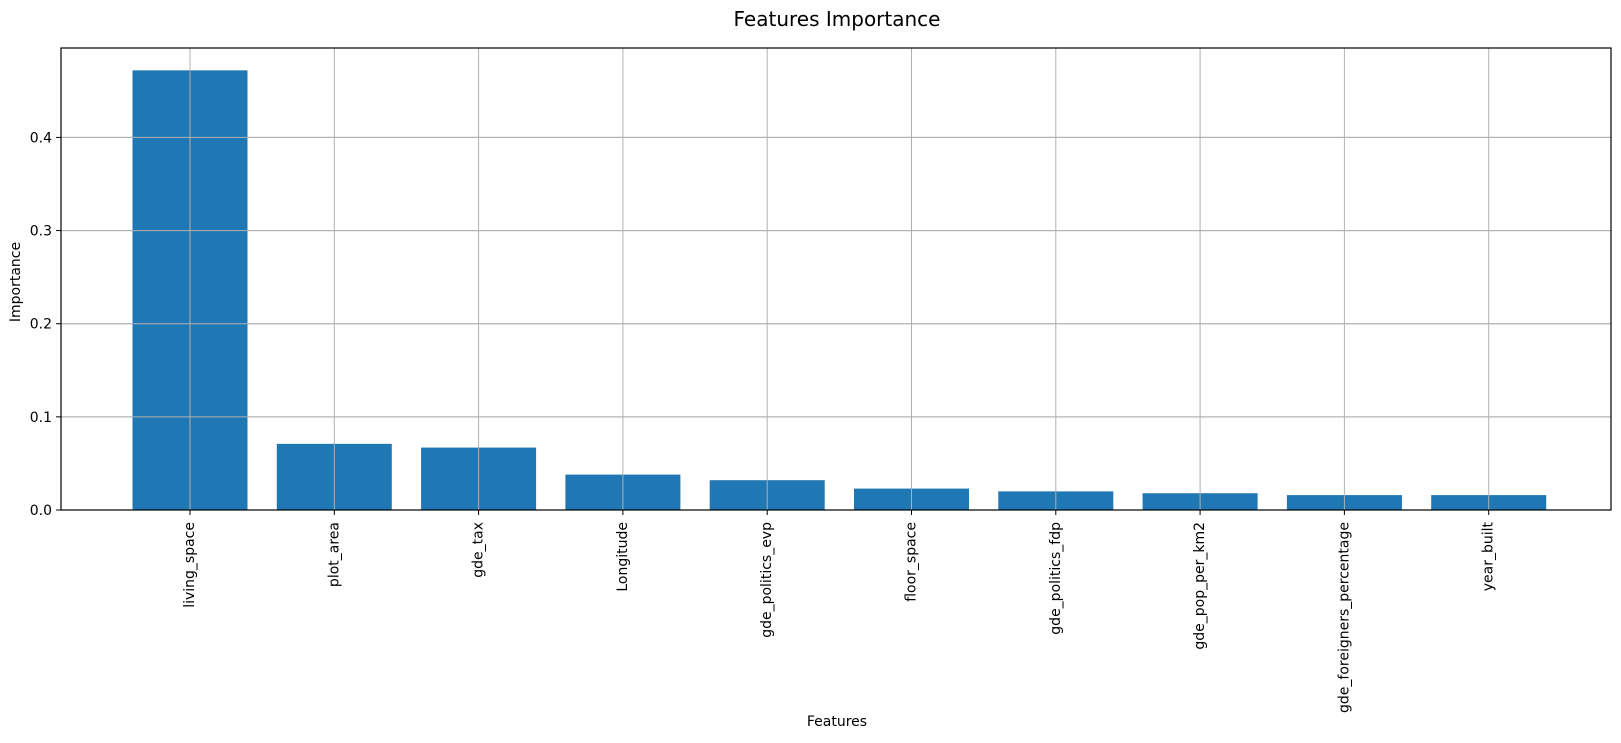  I want to click on x-tick-label: gde_tax, so click(479, 550).